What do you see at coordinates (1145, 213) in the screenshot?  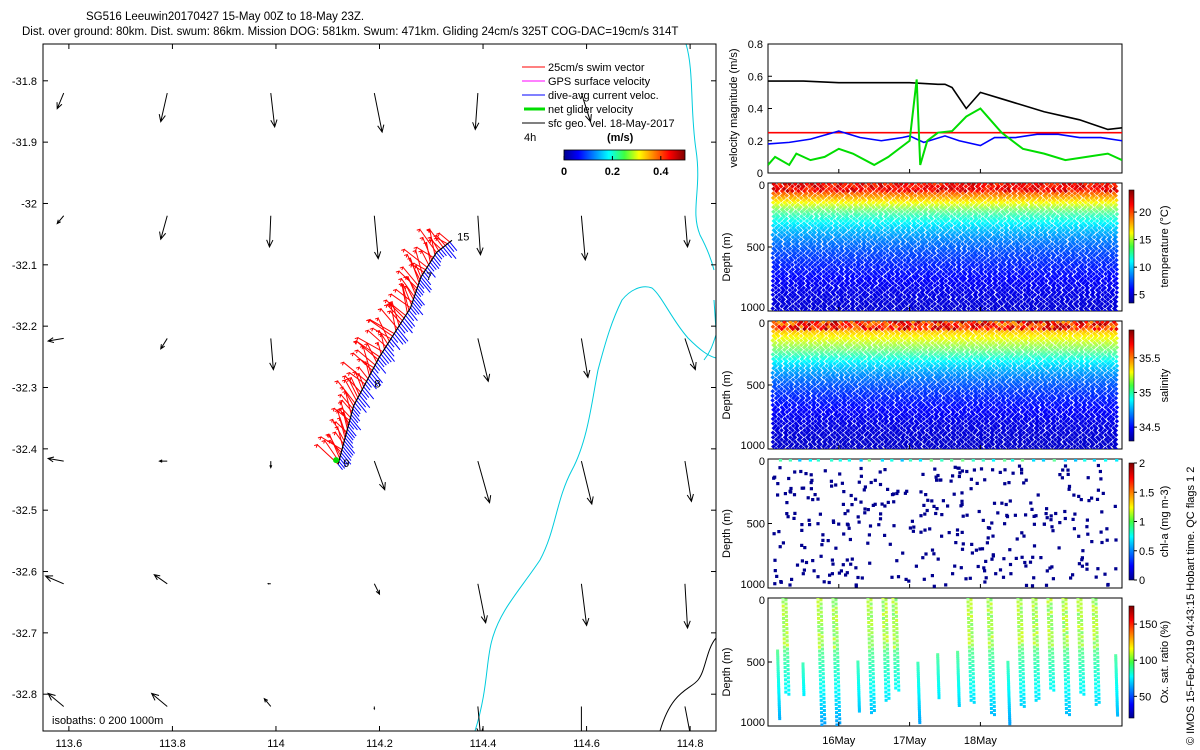 I see `colorbar-tick-label: 20` at bounding box center [1145, 213].